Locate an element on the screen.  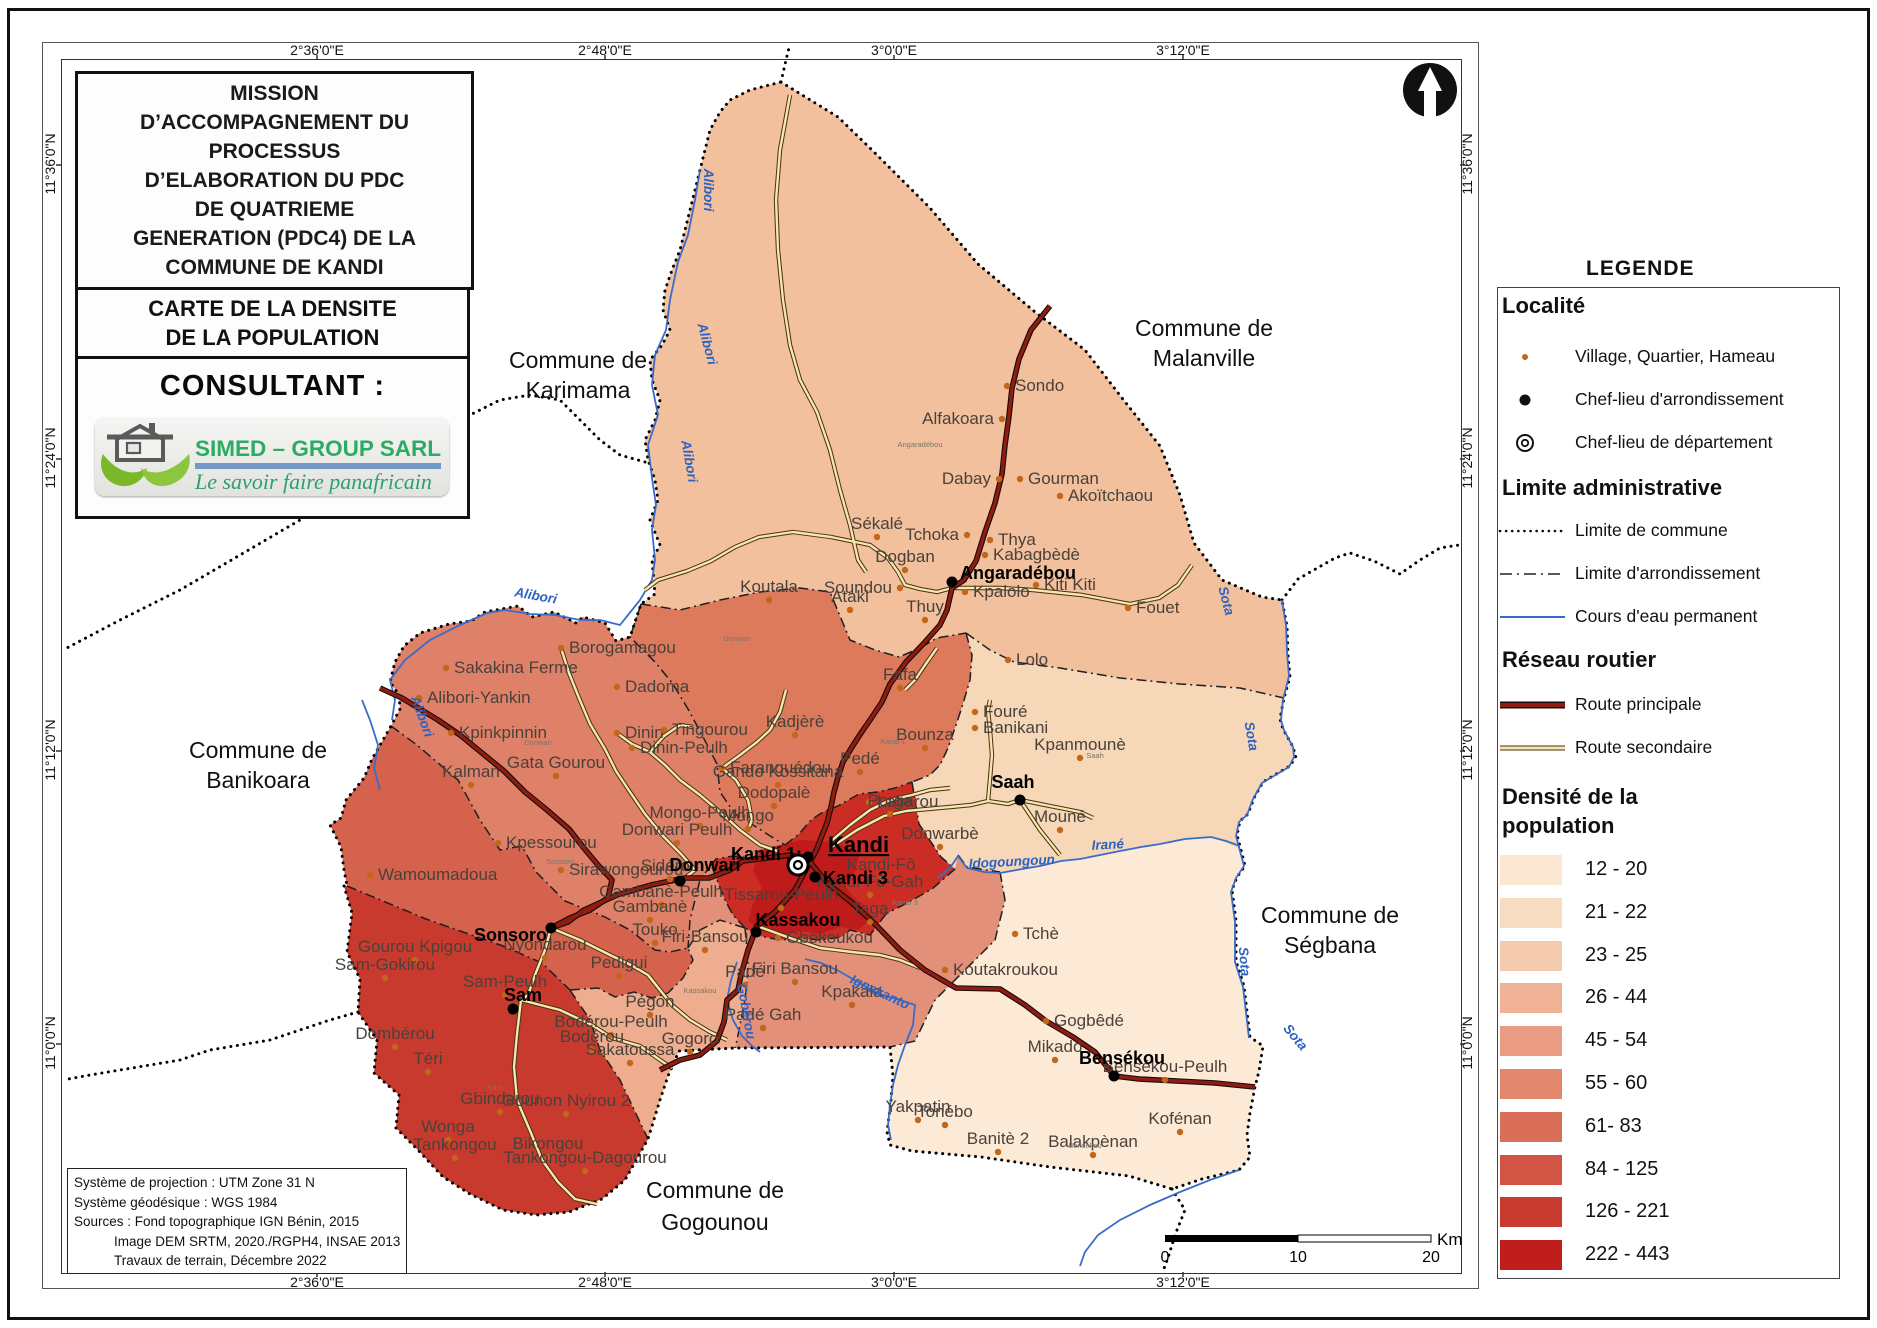
svg-text: Gambanè-Peulh is located at coordinates (661, 891).